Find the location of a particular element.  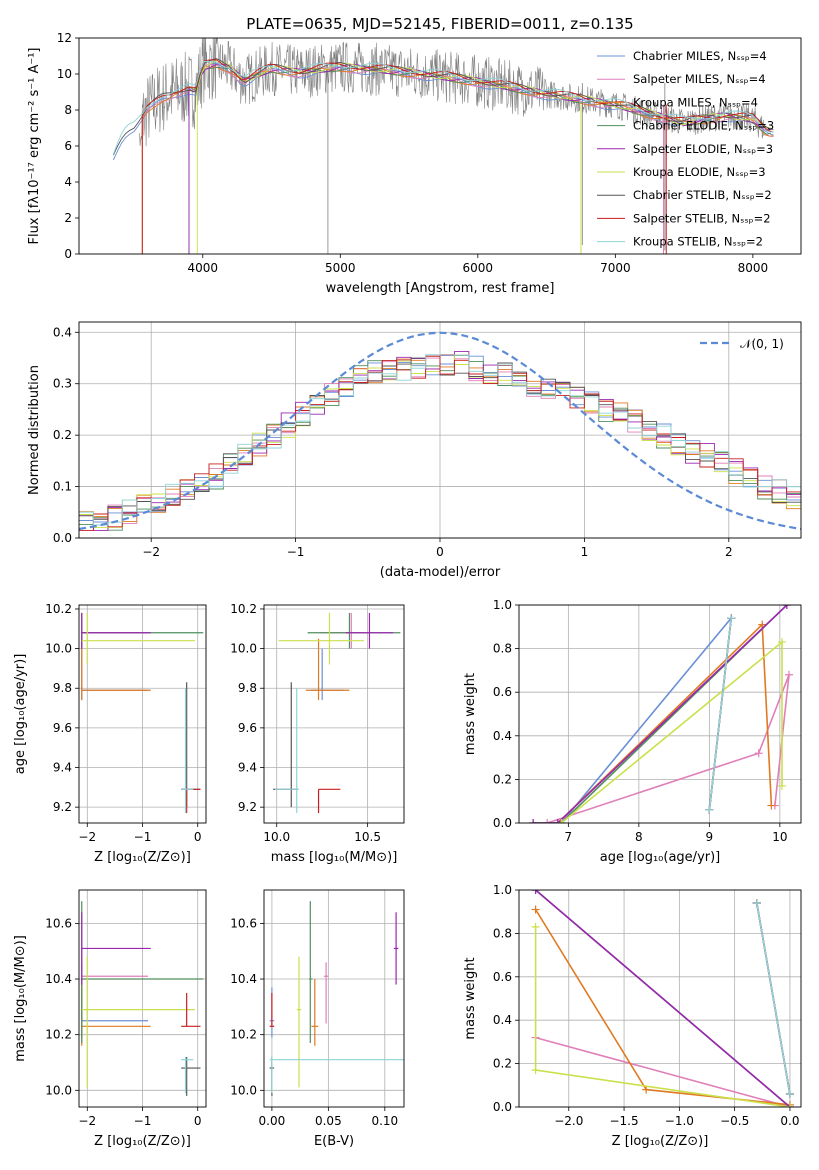

age_vs_Z-xtick-label: −1 is located at coordinates (143, 837).